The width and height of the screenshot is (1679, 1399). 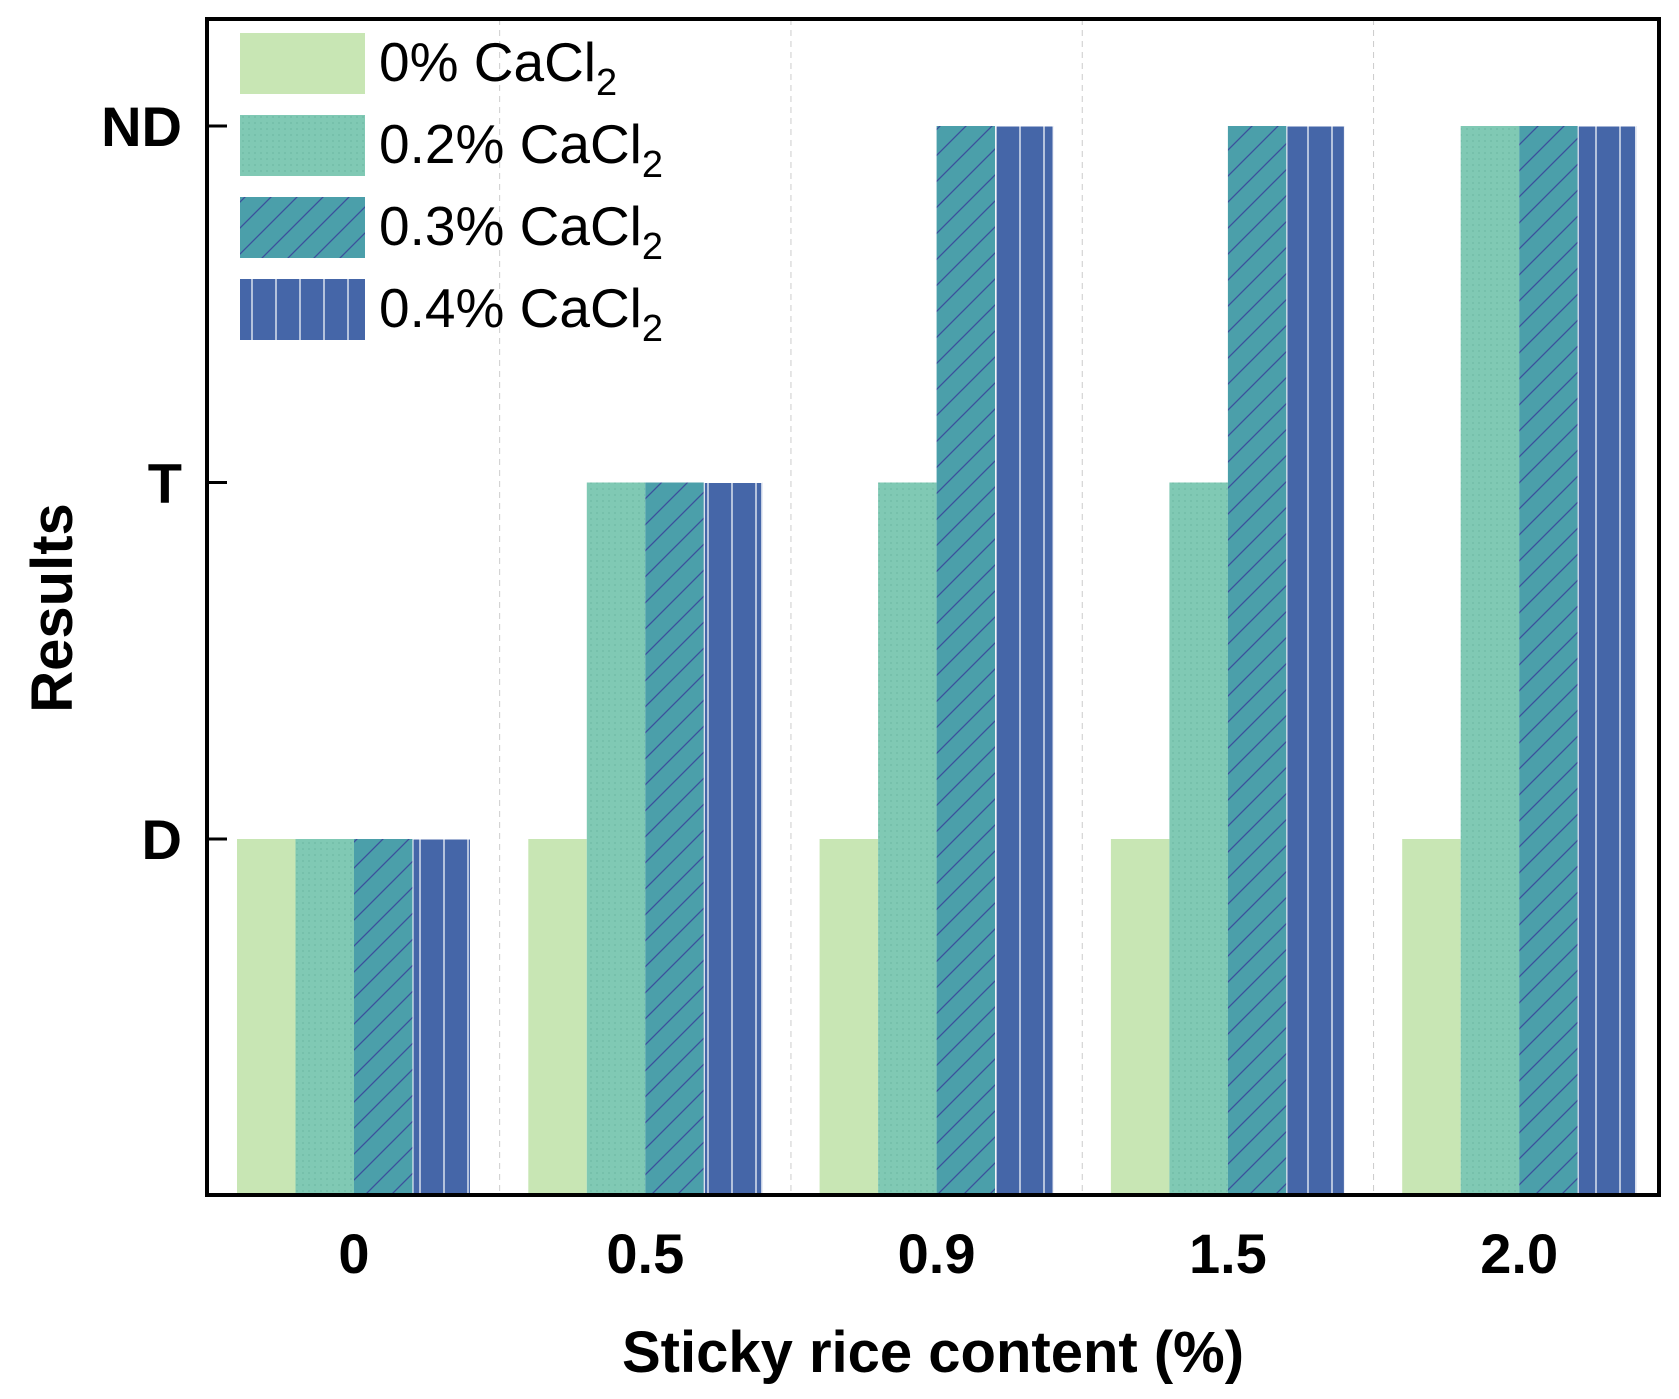 I want to click on x-axis-title: Sticky rice content (%), so click(x=933, y=1352).